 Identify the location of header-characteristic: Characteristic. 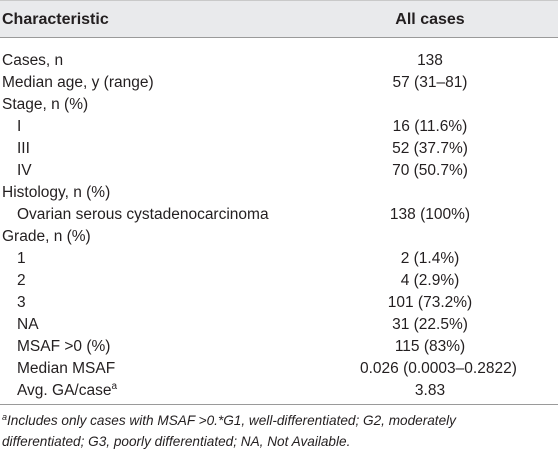
(55, 19).